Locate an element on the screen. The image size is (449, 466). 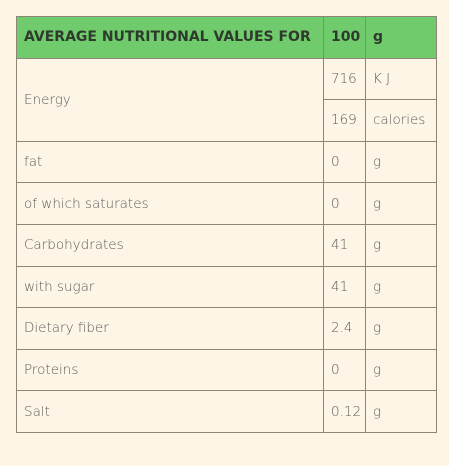
nutrient-row: Proteins 0 g is located at coordinates (226, 370).